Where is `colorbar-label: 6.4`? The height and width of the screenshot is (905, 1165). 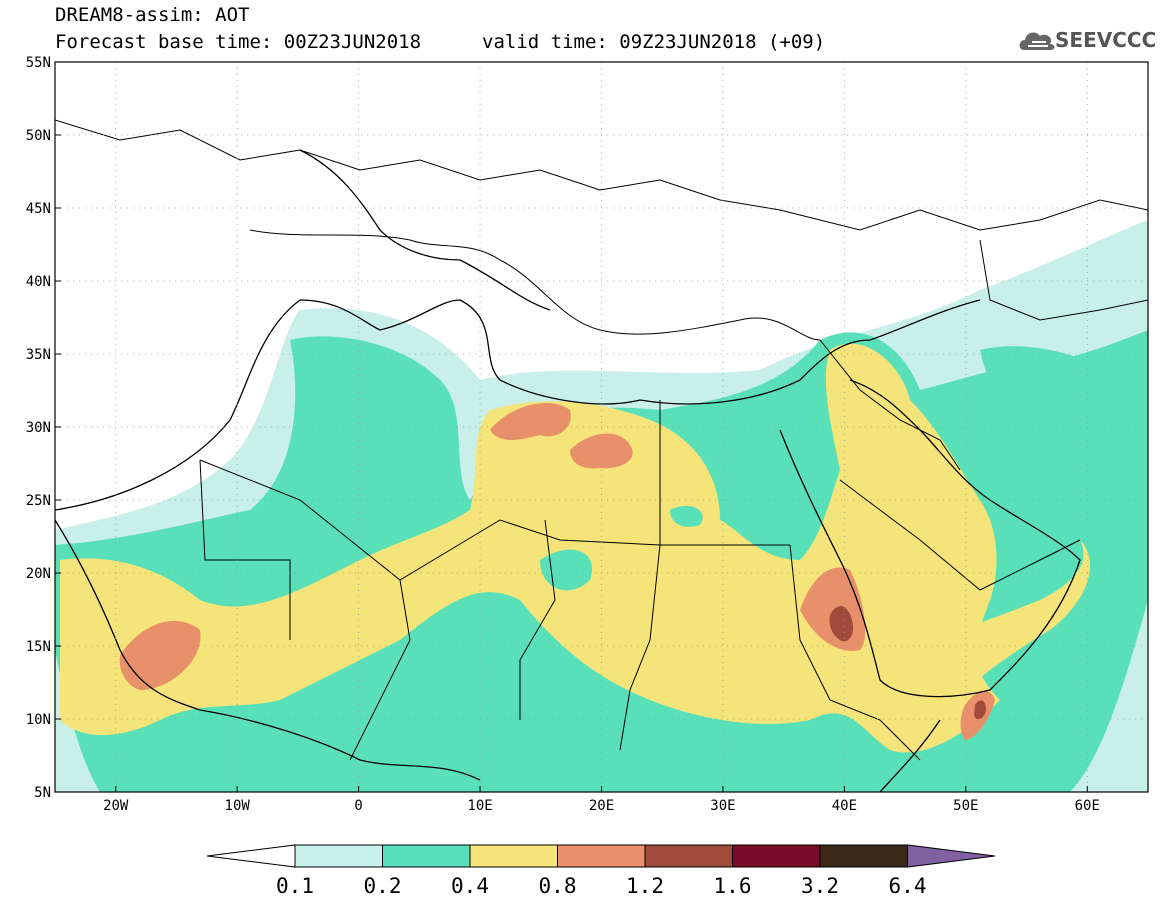 colorbar-label: 6.4 is located at coordinates (908, 886).